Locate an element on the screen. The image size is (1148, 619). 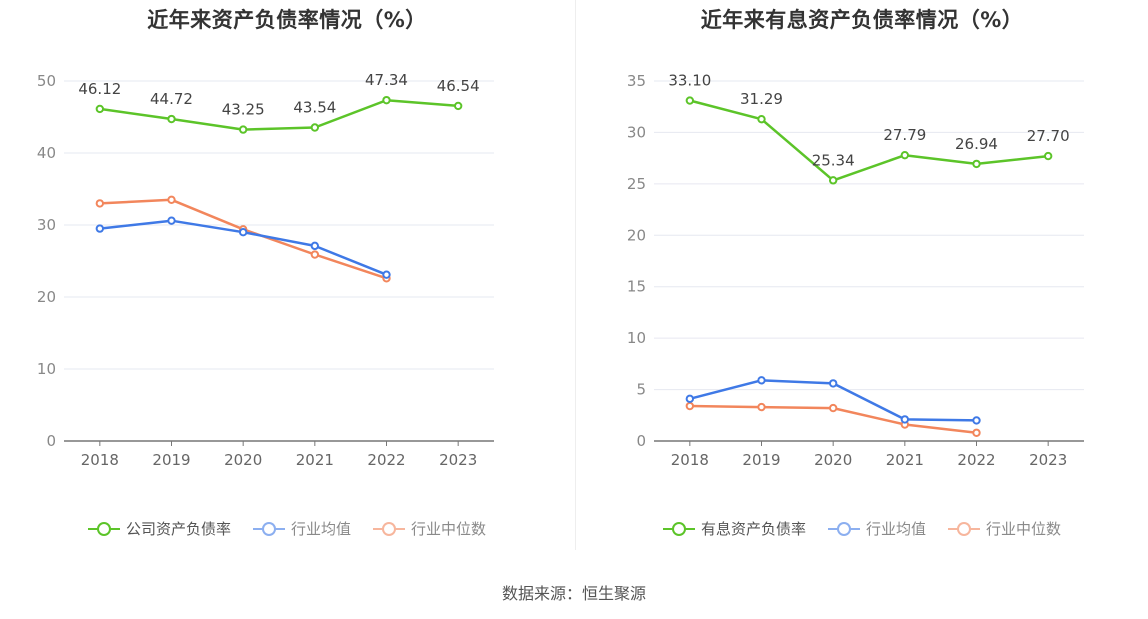
legend: 有息资产负债率 行业均值 行业中位数 is located at coordinates (862, 528).